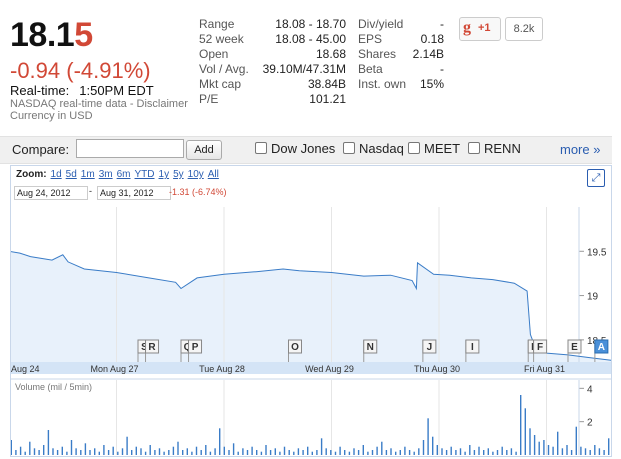 This screenshot has height=459, width=621. What do you see at coordinates (590, 389) in the screenshot?
I see `volume-tick-label: 4` at bounding box center [590, 389].